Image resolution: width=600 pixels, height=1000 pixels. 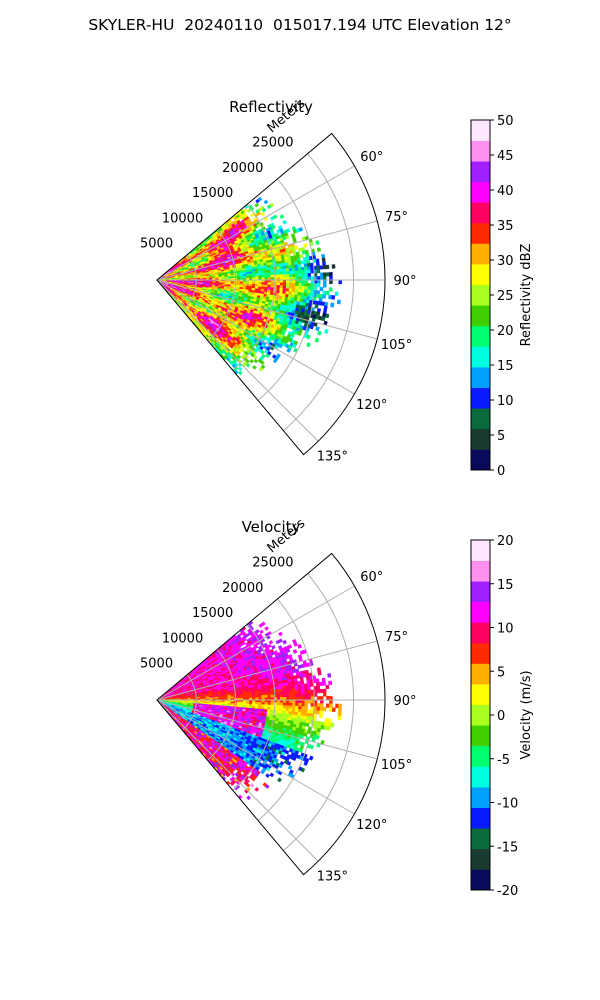 I want to click on colorbar-label: Reflectivity dBZ, so click(x=526, y=295).